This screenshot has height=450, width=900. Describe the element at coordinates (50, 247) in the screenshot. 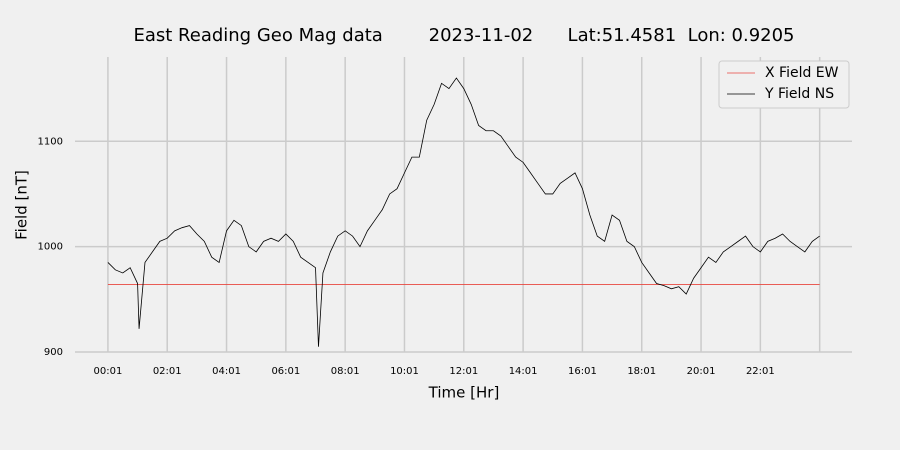

I see `y-tick-label: 1000` at that location.